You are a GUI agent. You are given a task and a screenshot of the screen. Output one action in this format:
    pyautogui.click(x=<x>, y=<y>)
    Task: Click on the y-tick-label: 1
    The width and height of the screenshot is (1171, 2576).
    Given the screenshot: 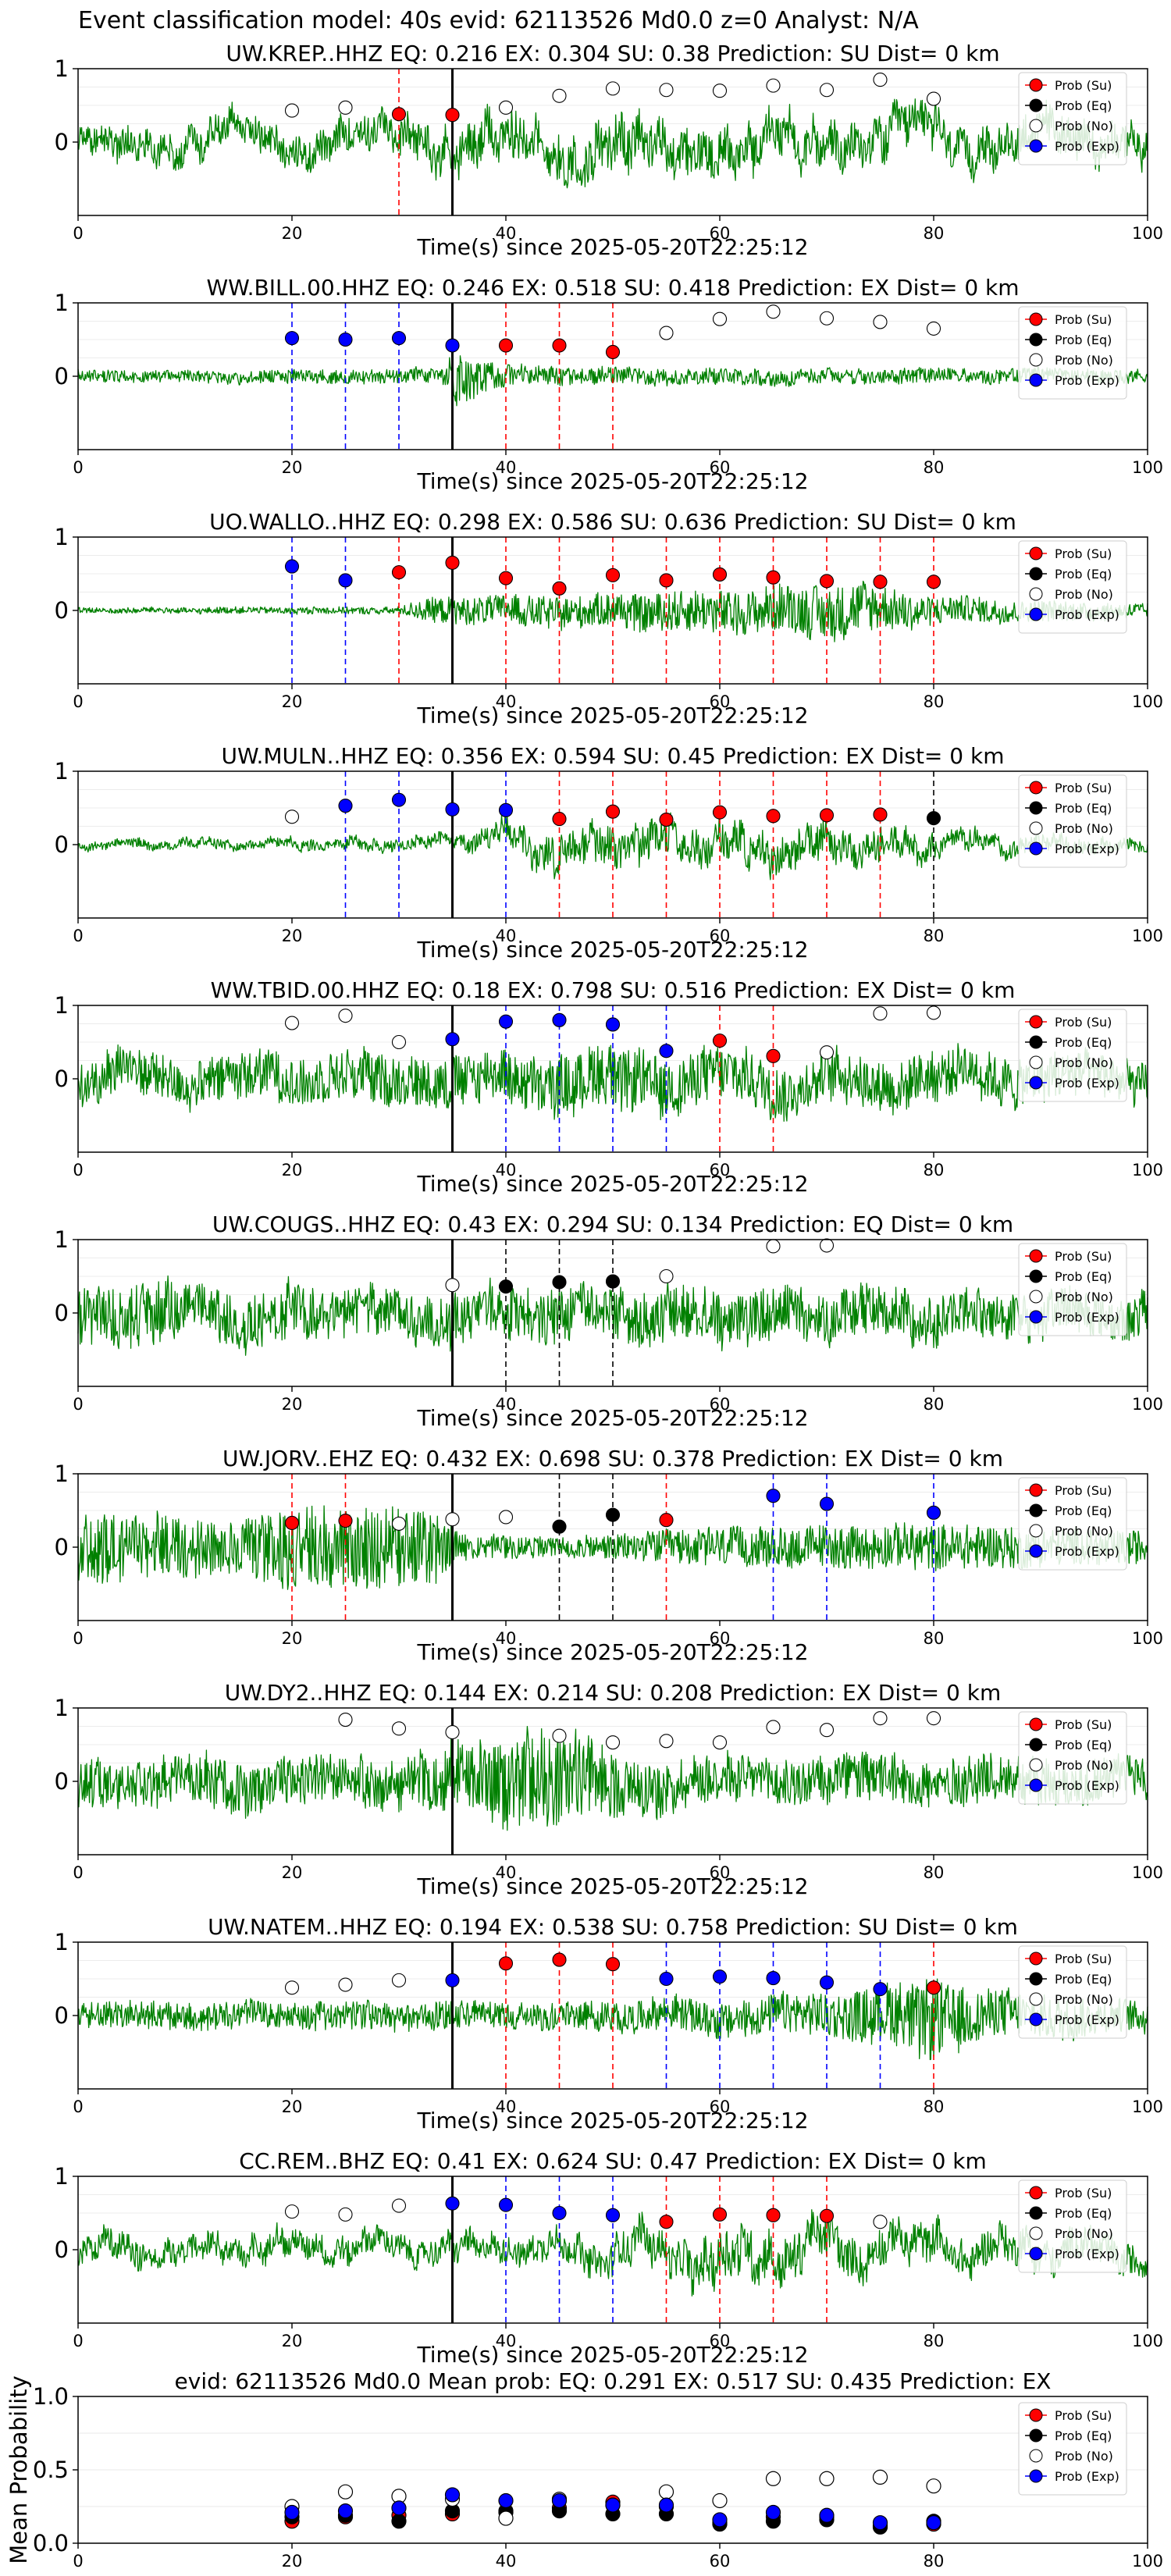 What is the action you would take?
    pyautogui.click(x=62, y=1942)
    